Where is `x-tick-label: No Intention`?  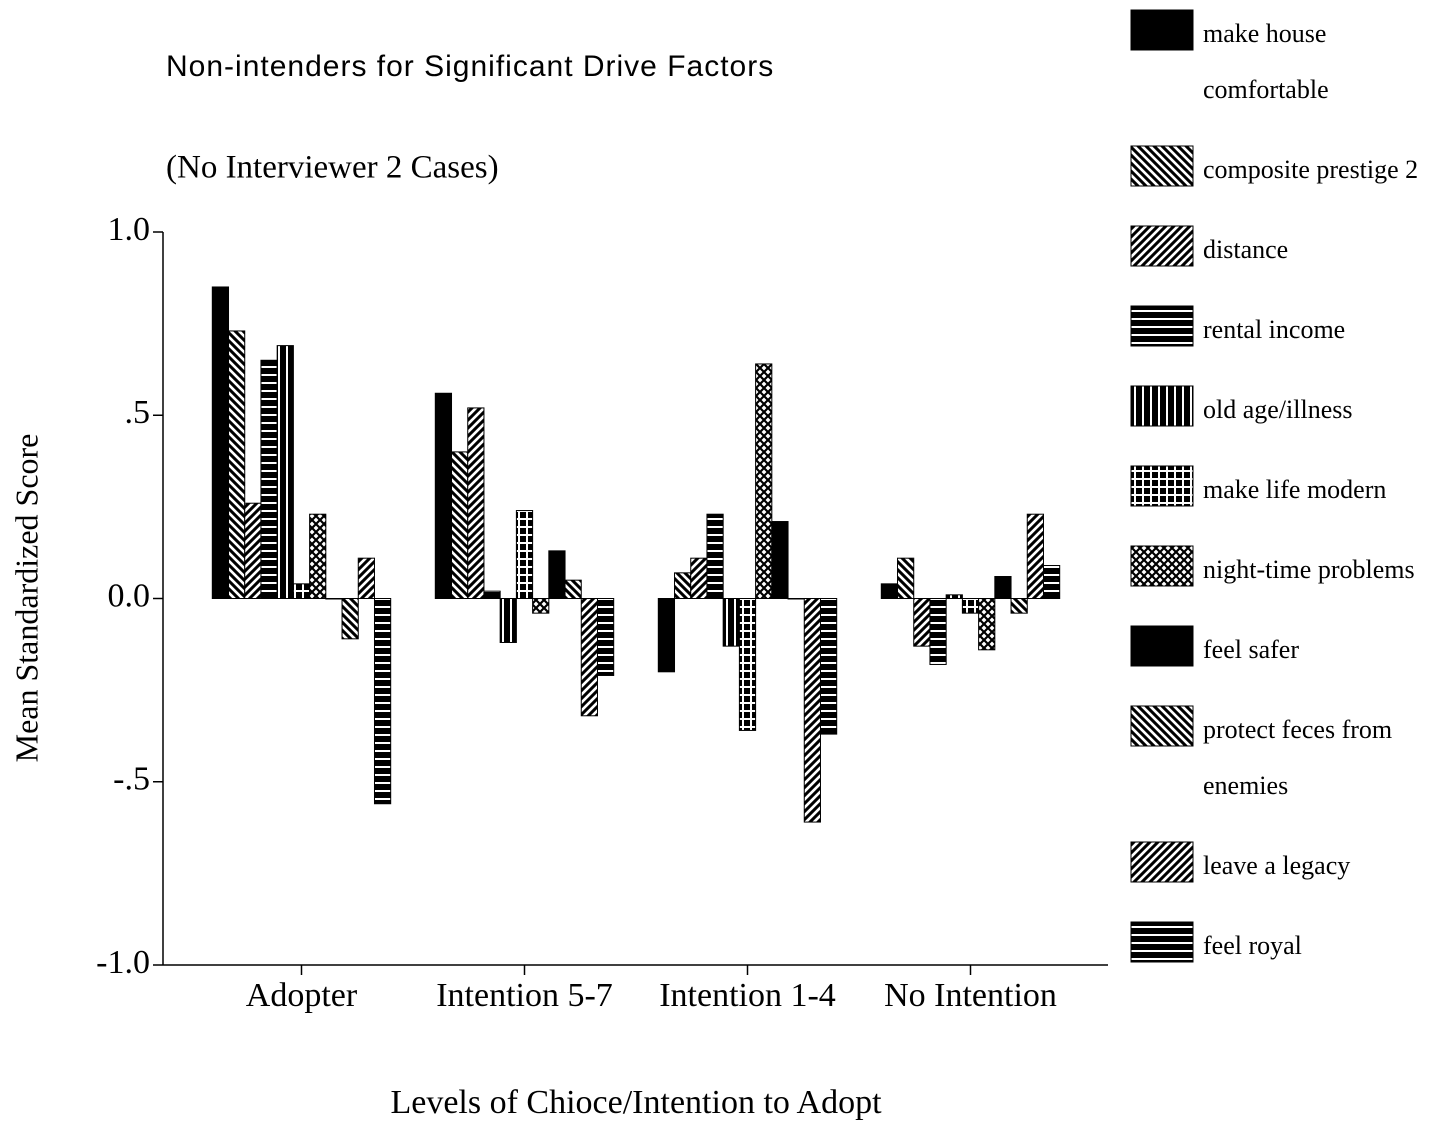 x-tick-label: No Intention is located at coordinates (970, 995).